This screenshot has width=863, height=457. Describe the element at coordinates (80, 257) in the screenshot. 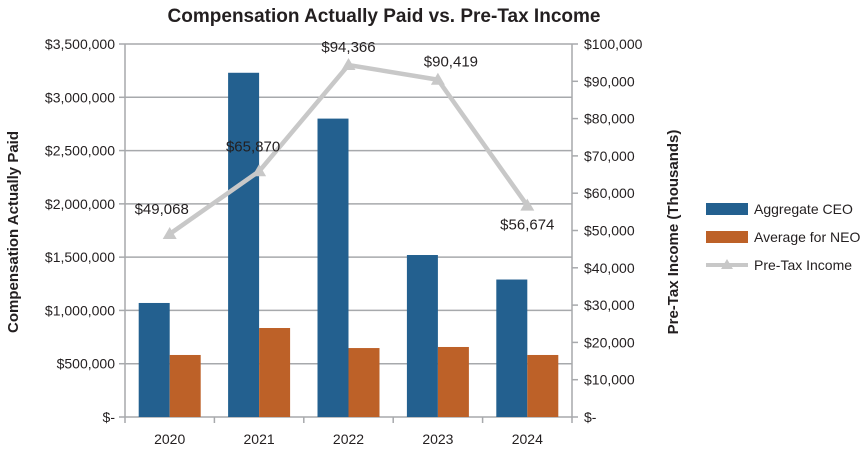

I see `y-tick-label: $1,500,000` at that location.